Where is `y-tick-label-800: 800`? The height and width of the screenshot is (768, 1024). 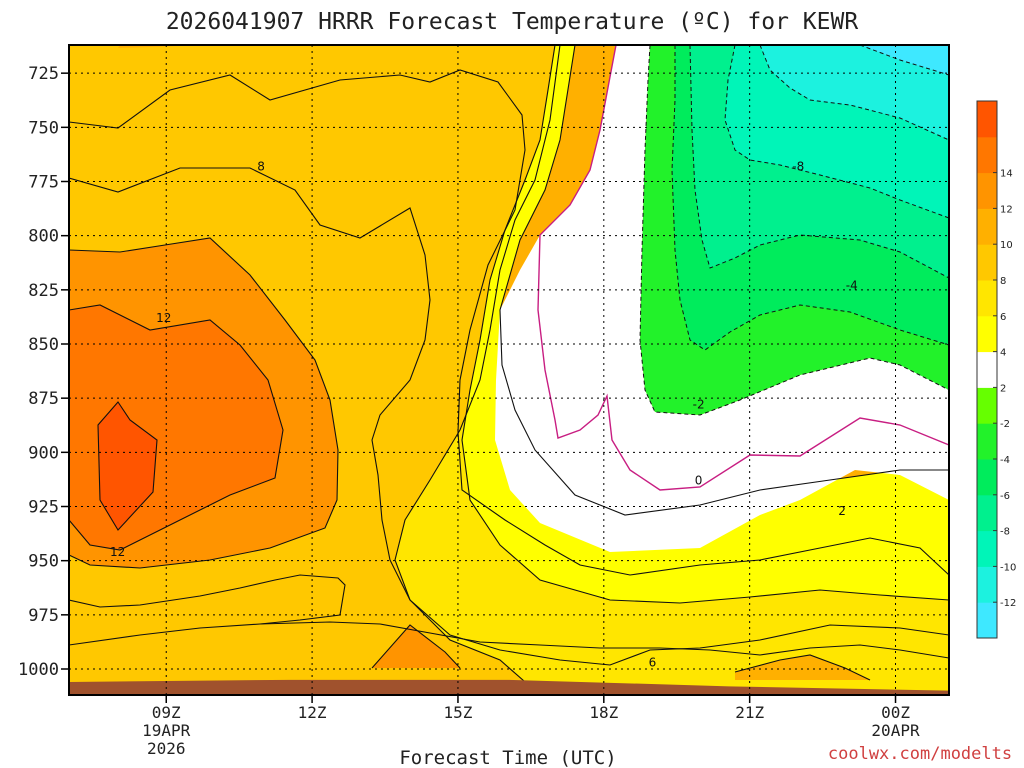
y-tick-label-800: 800 is located at coordinates (43, 237).